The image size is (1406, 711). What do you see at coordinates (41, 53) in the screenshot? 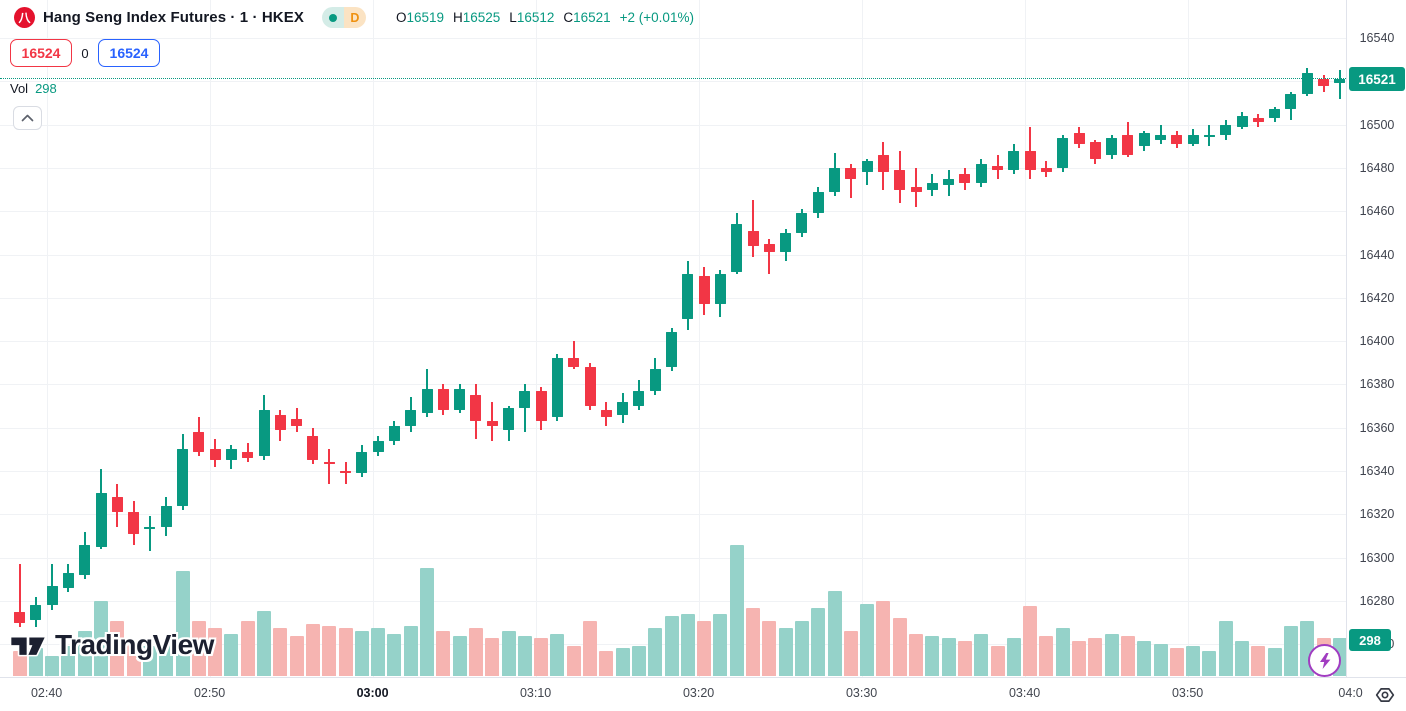
I see `sell-button: 16524` at bounding box center [41, 53].